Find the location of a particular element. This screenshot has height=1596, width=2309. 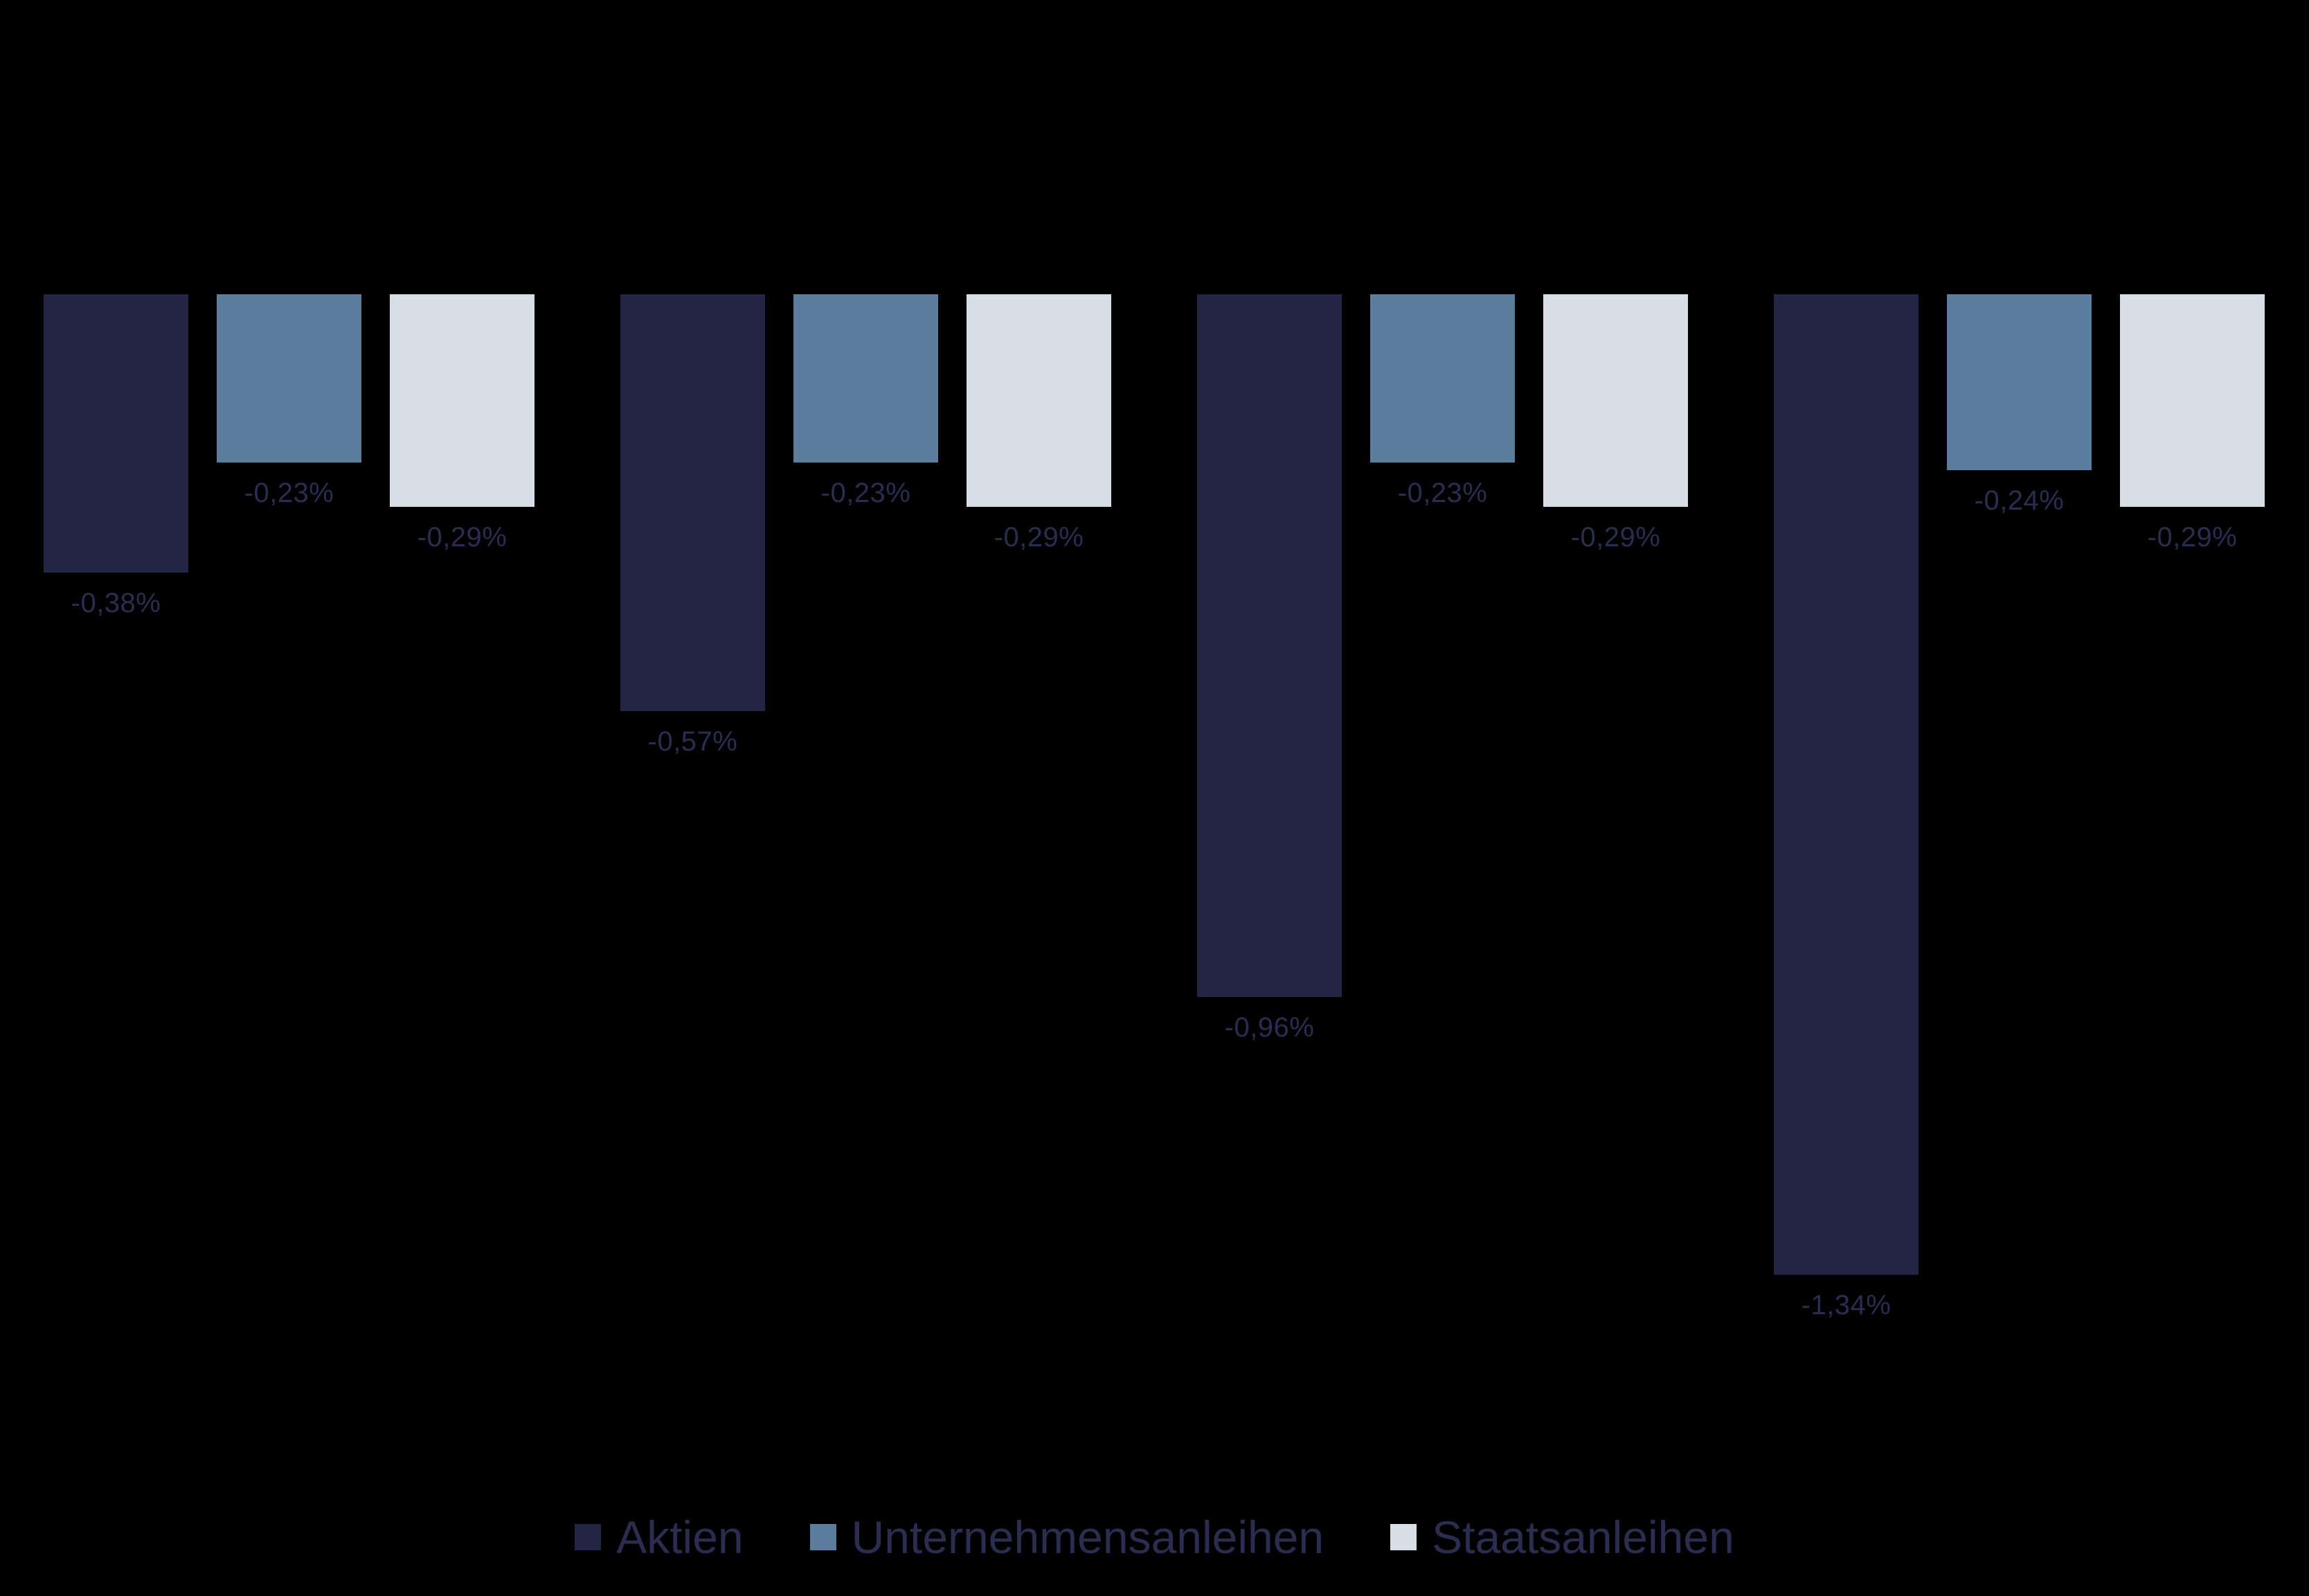

legend-item-unternehmensanleihen: Unternehmensanleihen is located at coordinates (1066, 1537).